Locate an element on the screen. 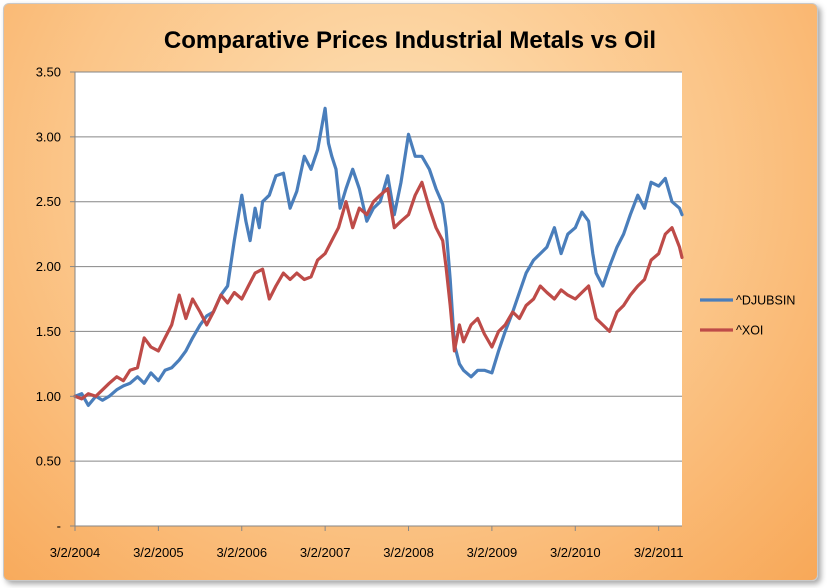 The width and height of the screenshot is (827, 588). x-tick-label: 3/2/2008 is located at coordinates (408, 552).